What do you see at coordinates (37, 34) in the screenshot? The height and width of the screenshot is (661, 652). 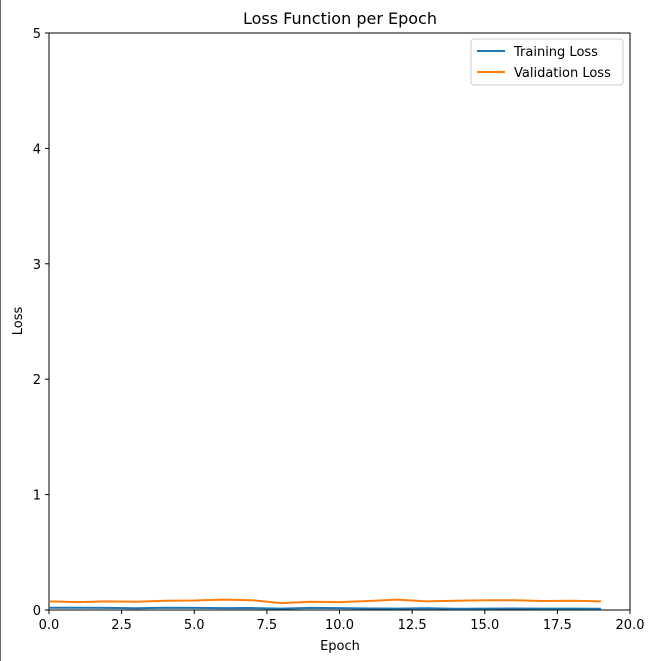 I see `y-tick-label: 5` at bounding box center [37, 34].